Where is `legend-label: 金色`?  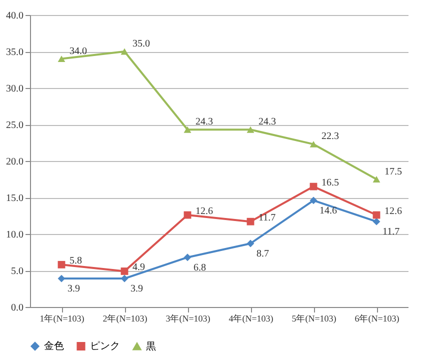
legend-label: 金色 is located at coordinates (54, 346).